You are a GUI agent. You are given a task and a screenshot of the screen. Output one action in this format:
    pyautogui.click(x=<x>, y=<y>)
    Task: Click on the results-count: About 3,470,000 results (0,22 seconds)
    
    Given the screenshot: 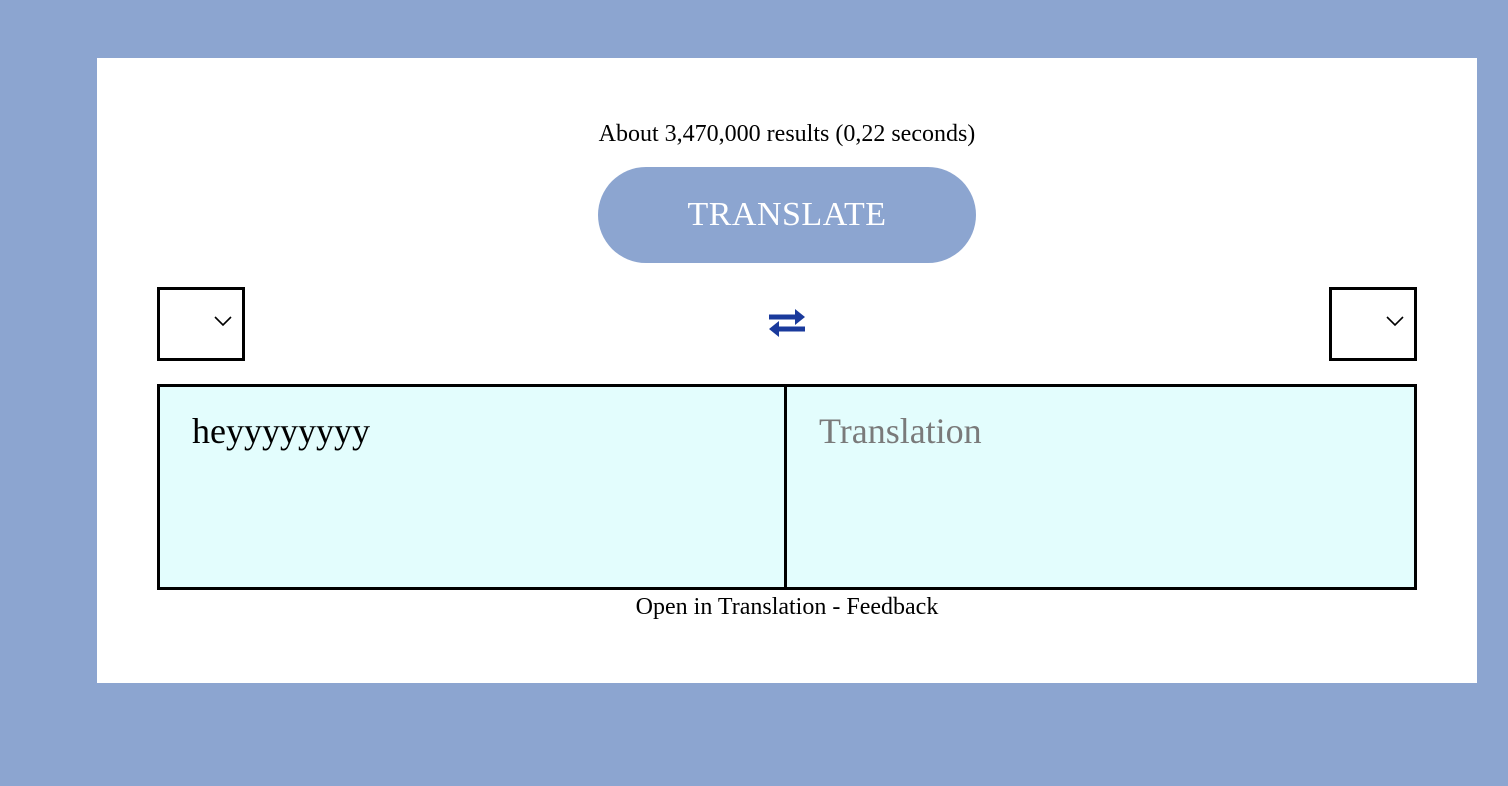 What is the action you would take?
    pyautogui.click(x=787, y=134)
    